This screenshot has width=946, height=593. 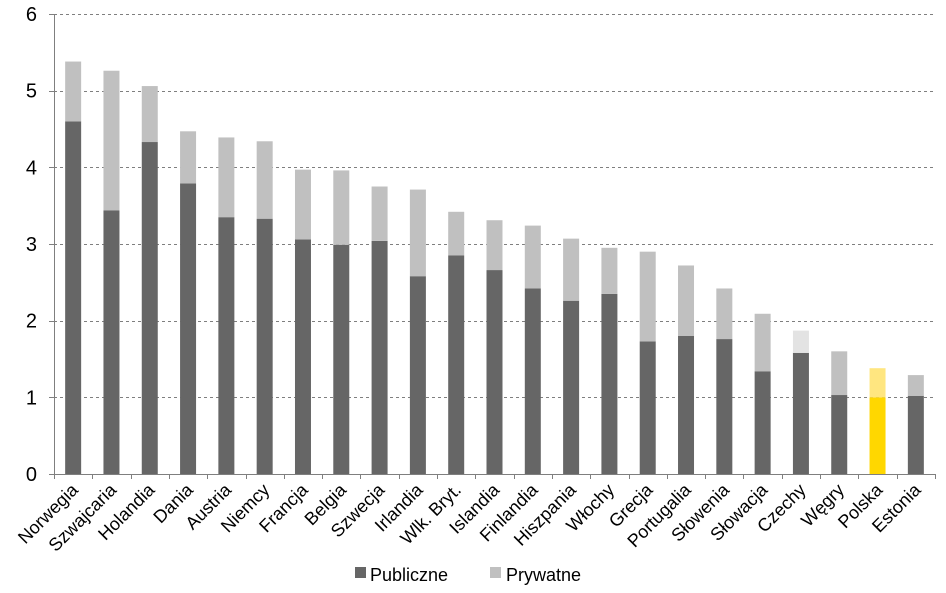 What do you see at coordinates (456, 233) in the screenshot?
I see `bar-wlk-bryt-prywatne` at bounding box center [456, 233].